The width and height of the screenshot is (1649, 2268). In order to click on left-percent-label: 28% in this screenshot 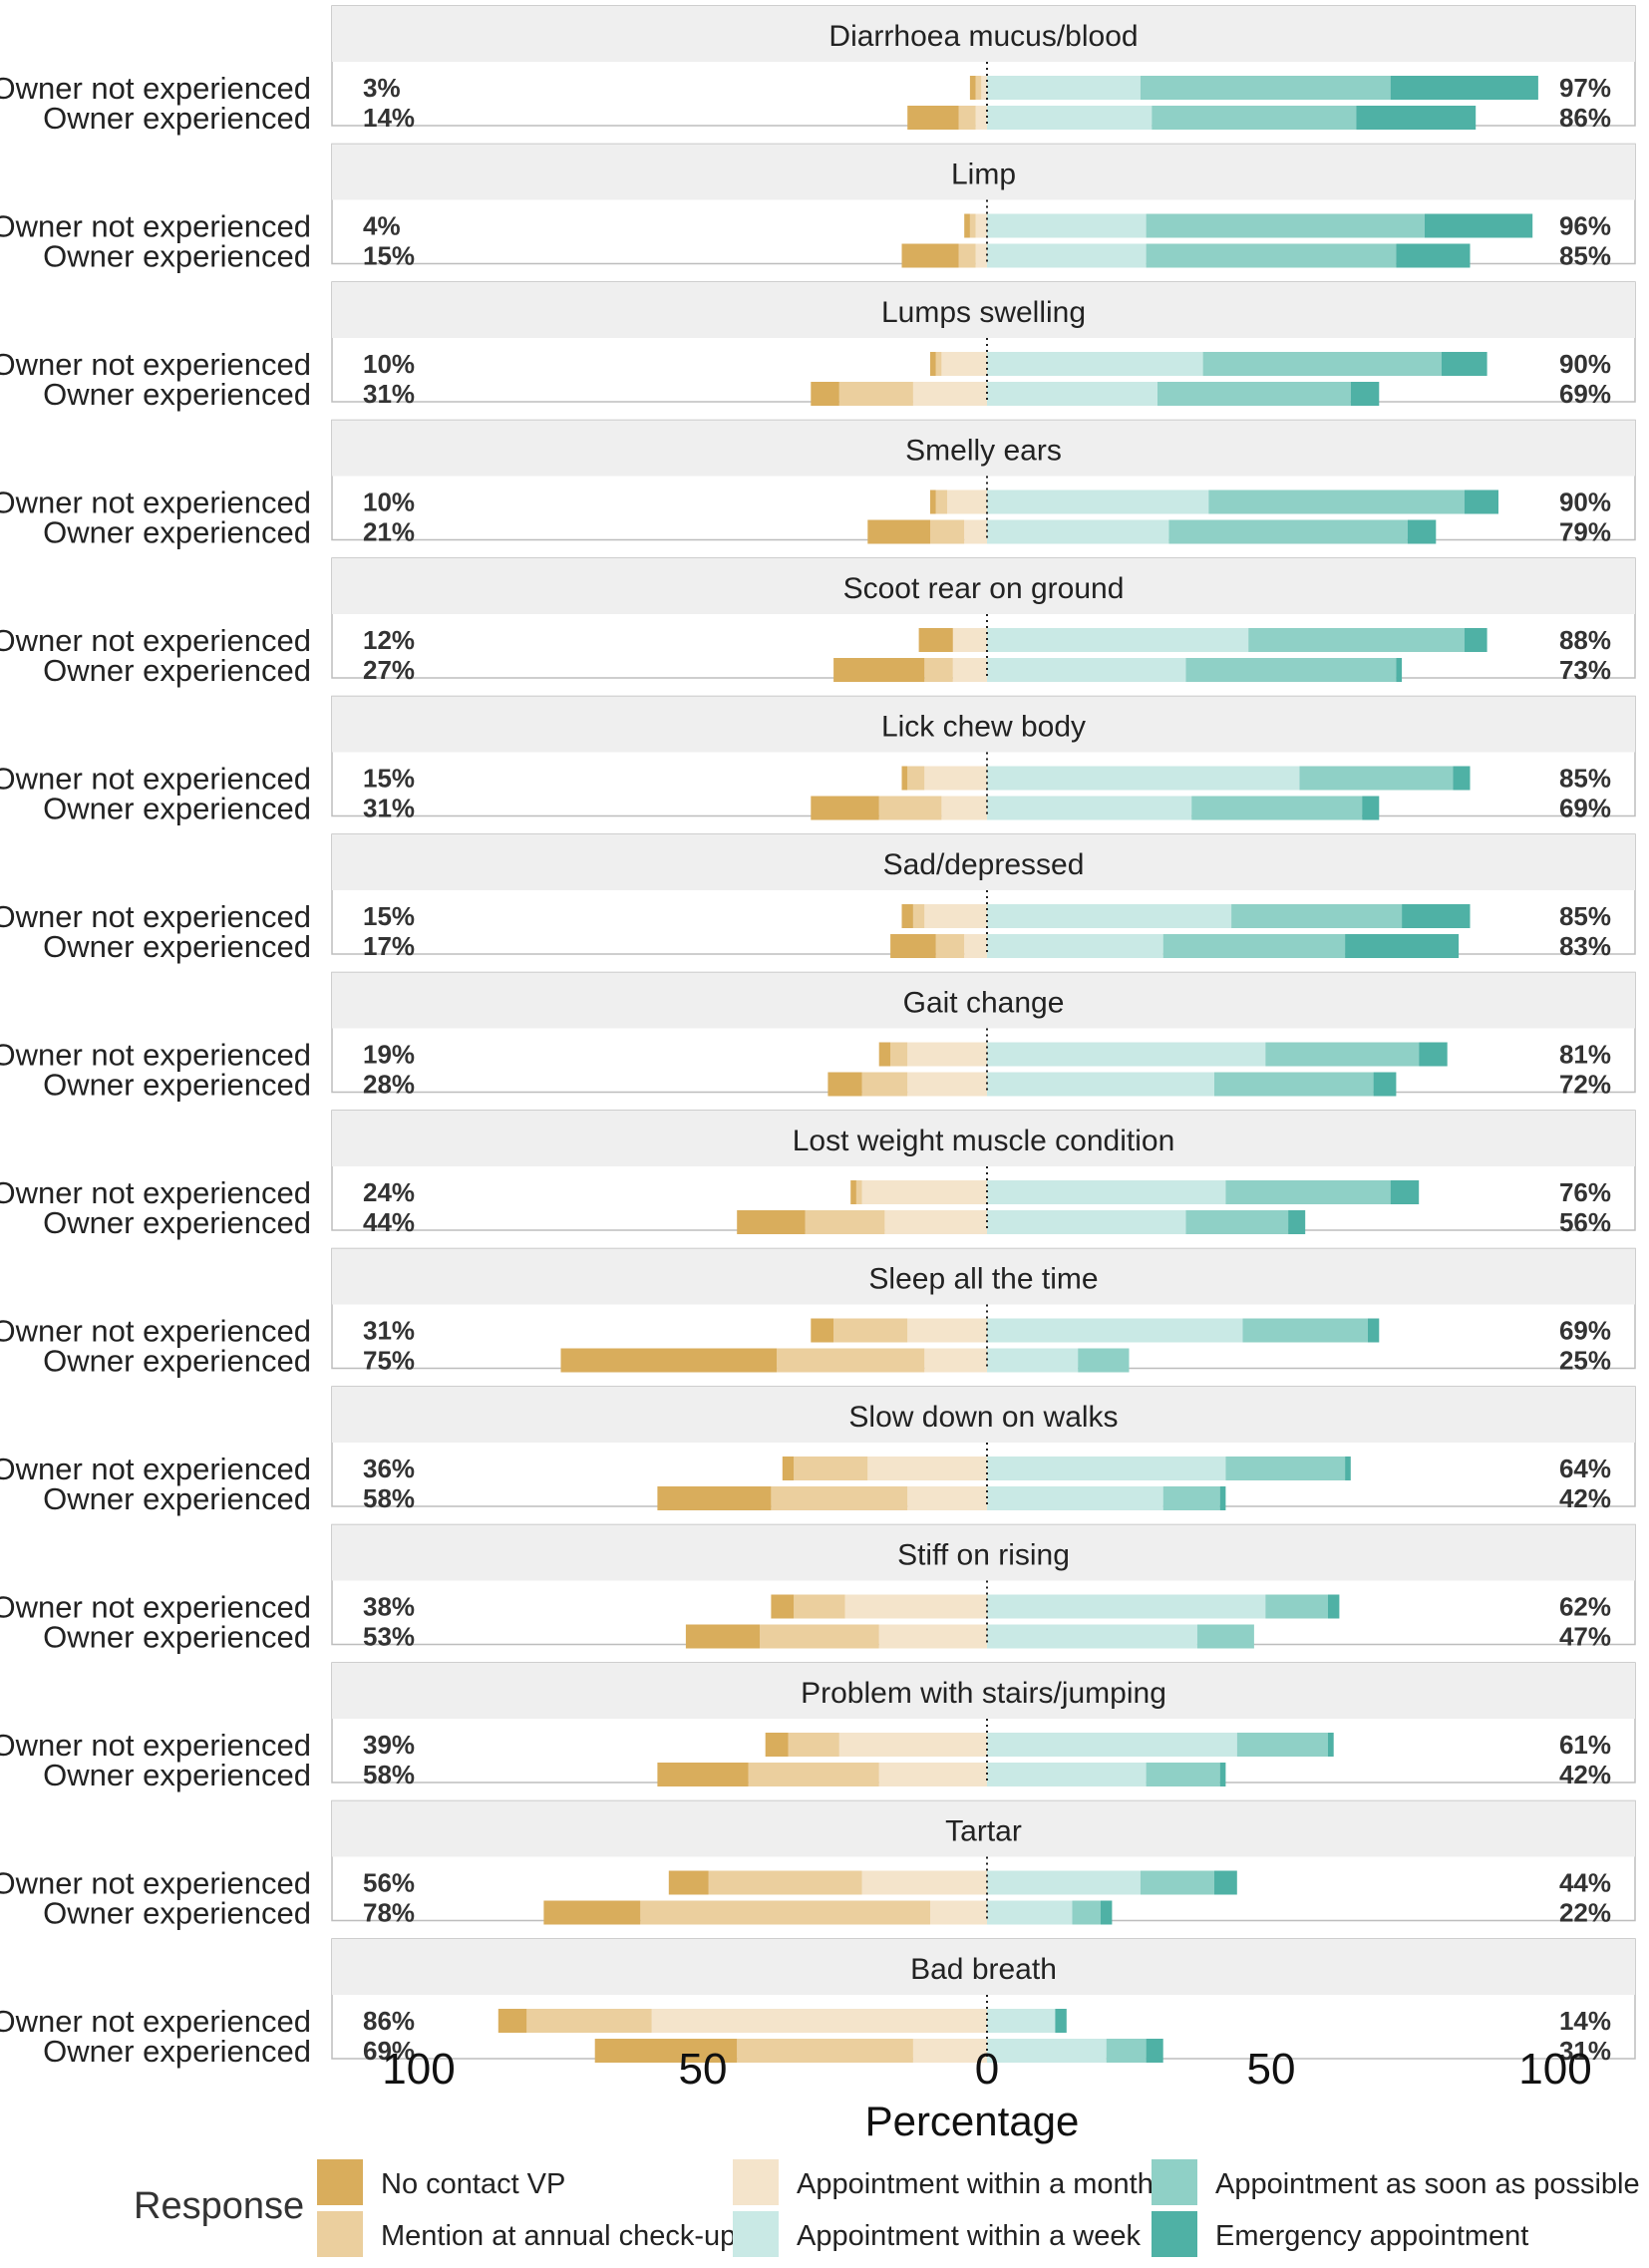, I will do `click(389, 1085)`.